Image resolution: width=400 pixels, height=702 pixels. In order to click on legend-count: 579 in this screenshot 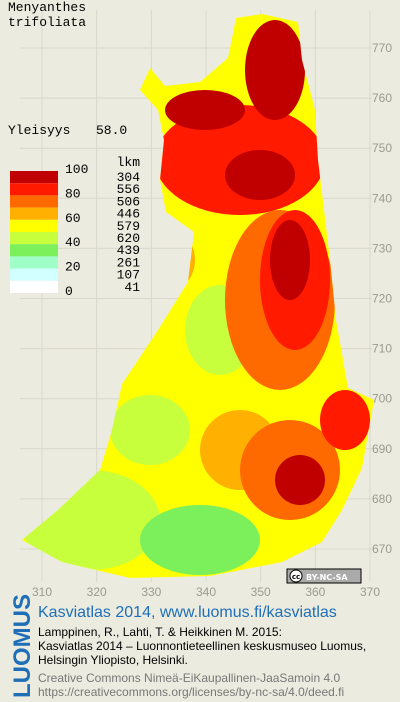, I will do `click(128, 226)`.